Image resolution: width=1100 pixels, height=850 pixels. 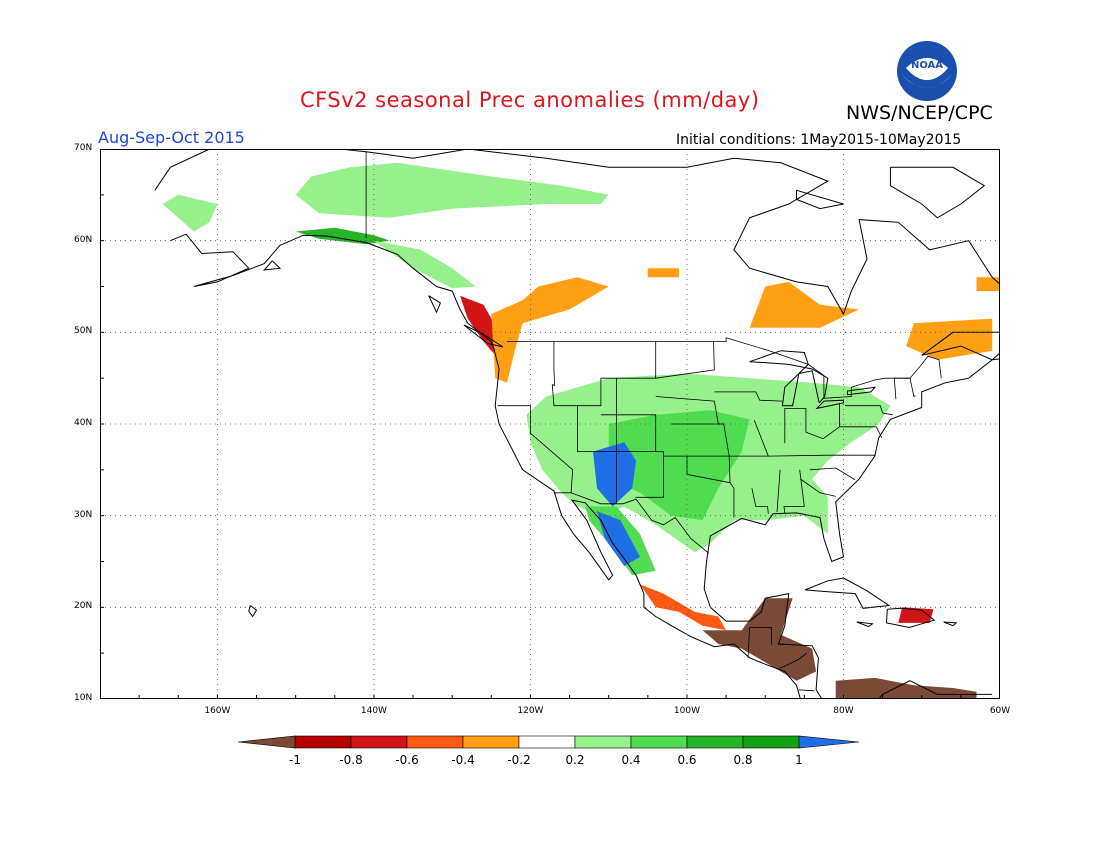 I want to click on lat-tick-label: 50N, so click(x=83, y=331).